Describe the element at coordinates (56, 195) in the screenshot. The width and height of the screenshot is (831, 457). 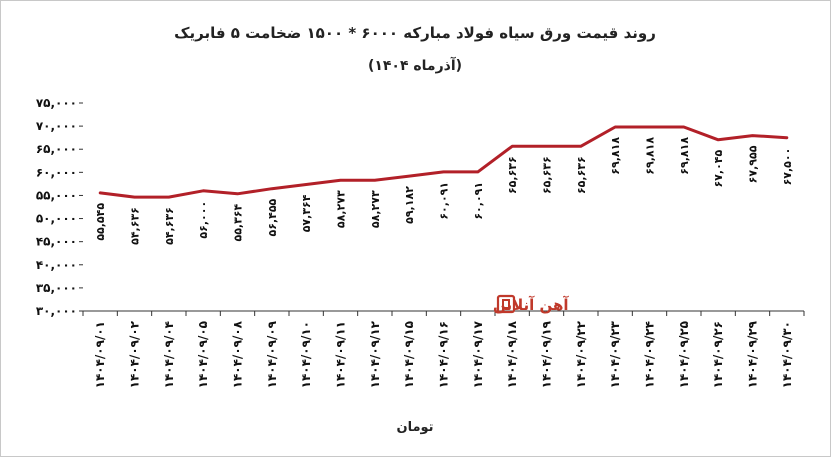
I see `y-tick-label: ۵۵,۰۰۰` at that location.